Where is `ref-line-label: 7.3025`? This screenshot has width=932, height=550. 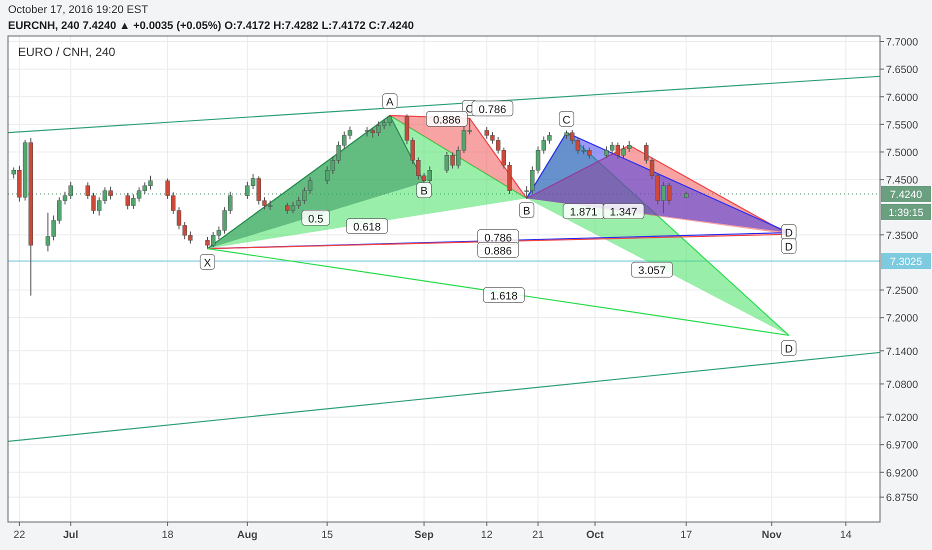 ref-line-label: 7.3025 is located at coordinates (906, 262).